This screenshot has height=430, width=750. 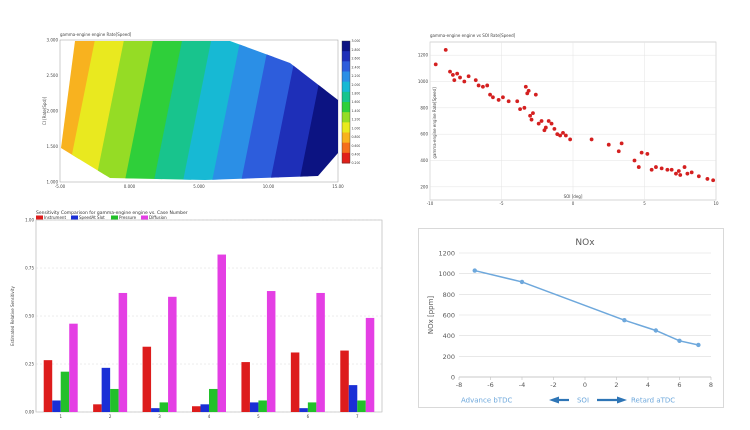 What do you see at coordinates (446, 254) in the screenshot?
I see `nox-y-tick-label: 1200` at bounding box center [446, 254].